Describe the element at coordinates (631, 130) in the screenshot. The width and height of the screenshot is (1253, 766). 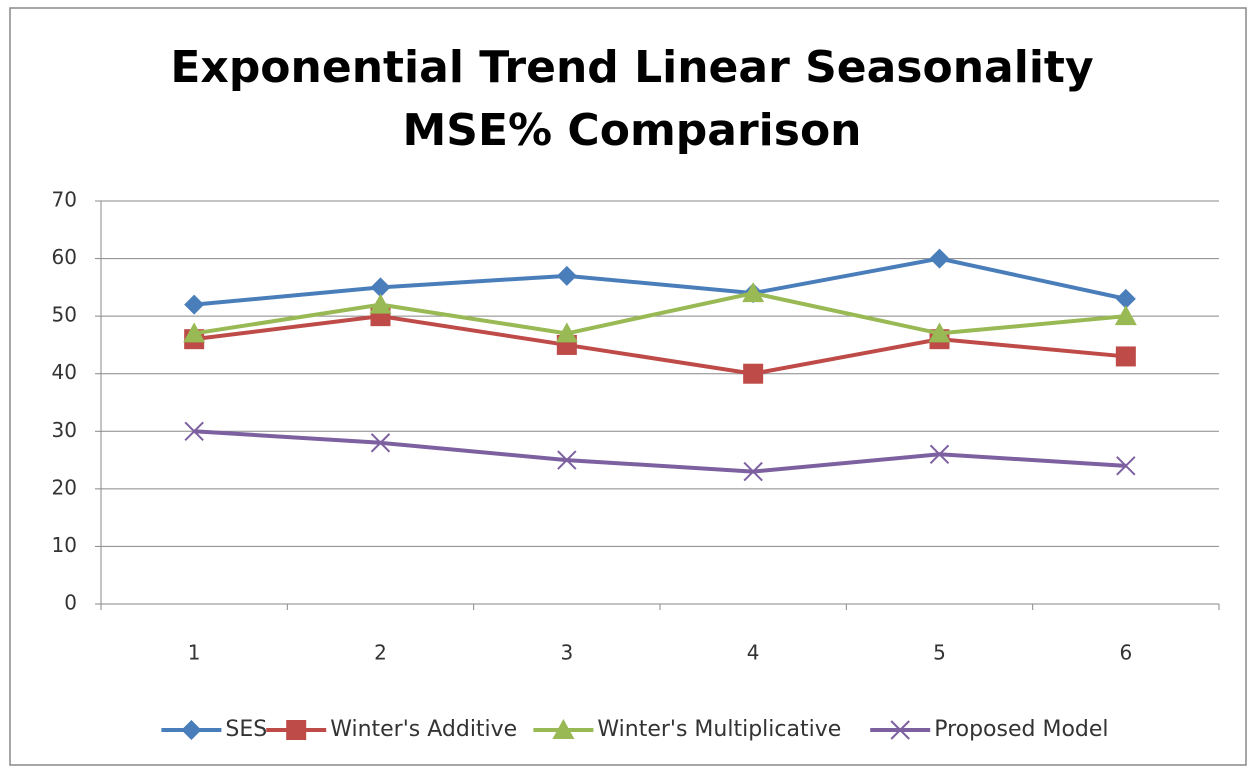
I see `chart-title: MSE% Comparison` at that location.